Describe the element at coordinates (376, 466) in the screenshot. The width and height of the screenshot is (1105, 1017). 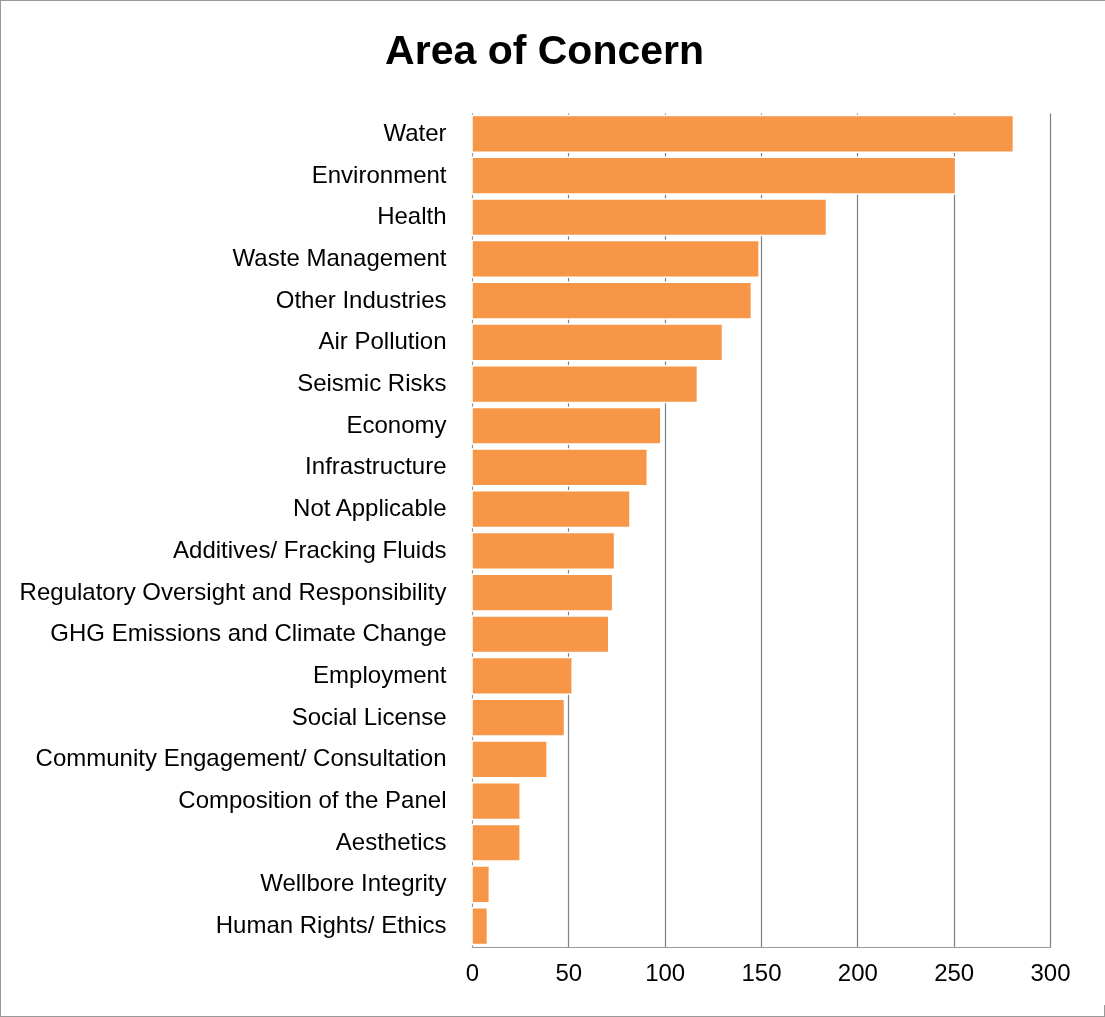
I see `y-tick-label: Infrastructure` at that location.